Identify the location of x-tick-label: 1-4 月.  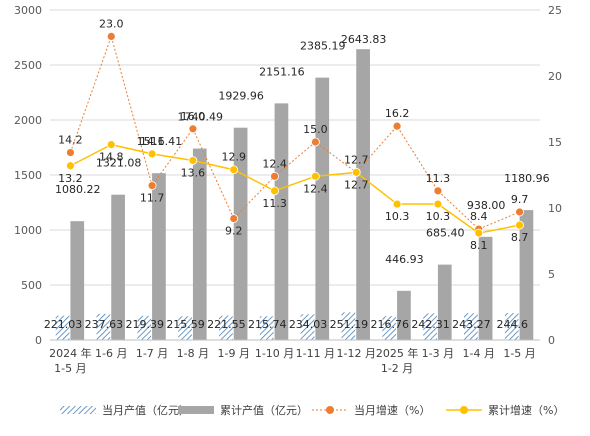
(479, 353).